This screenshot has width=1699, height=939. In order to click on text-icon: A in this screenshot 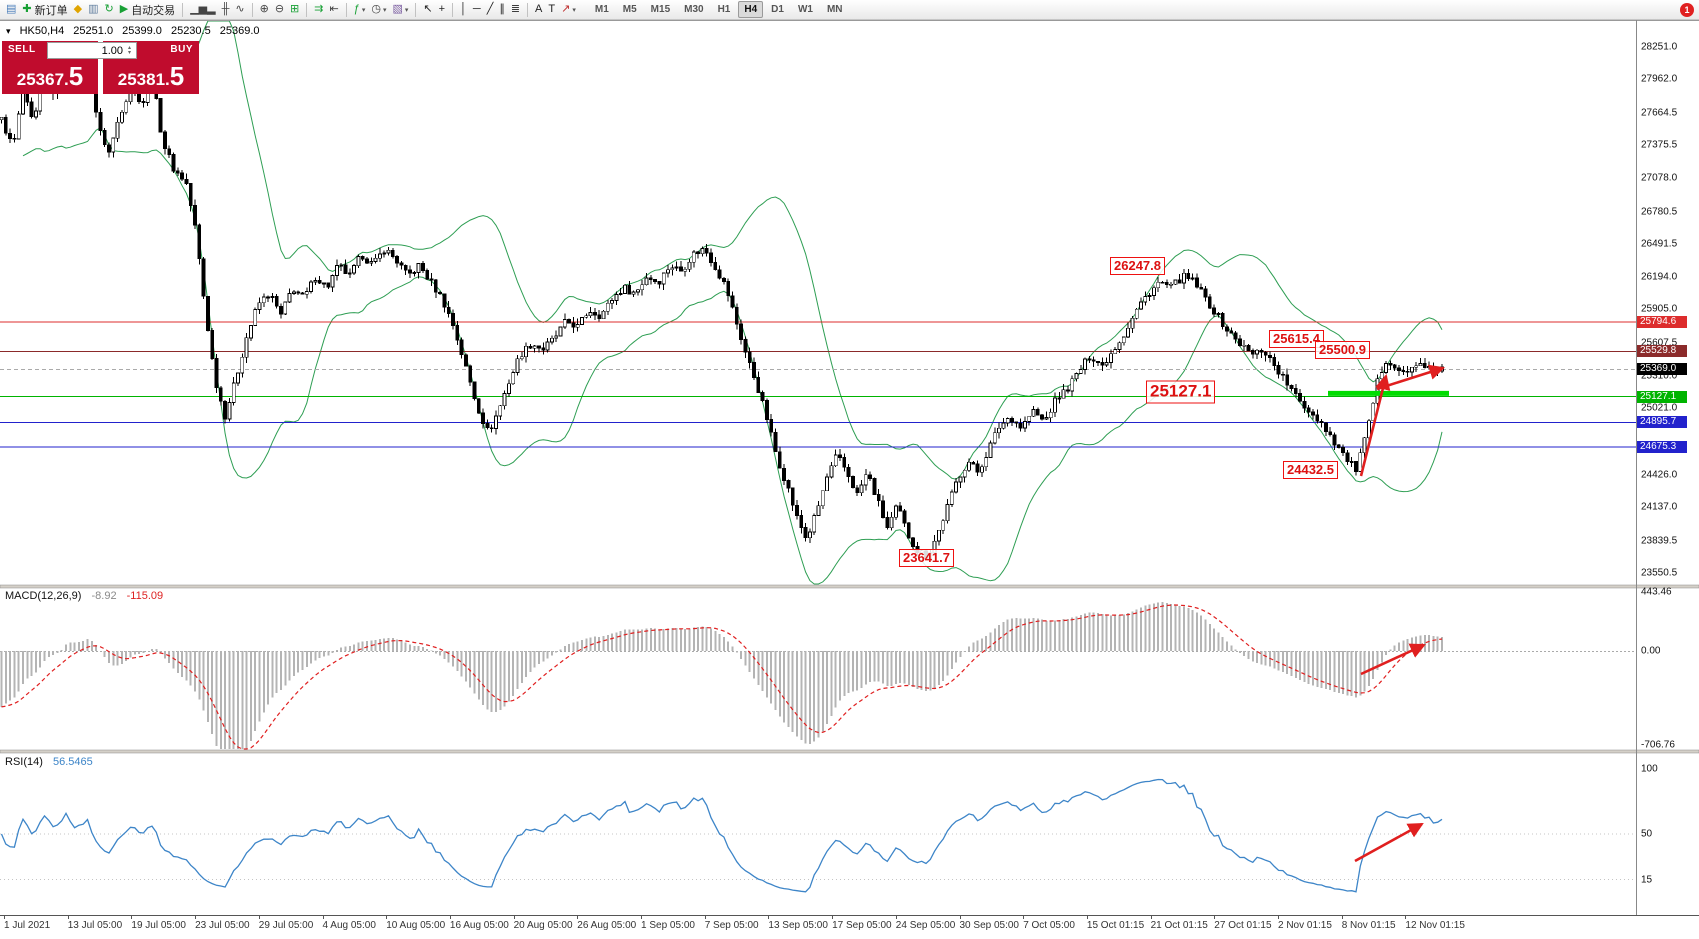, I will do `click(539, 9)`.